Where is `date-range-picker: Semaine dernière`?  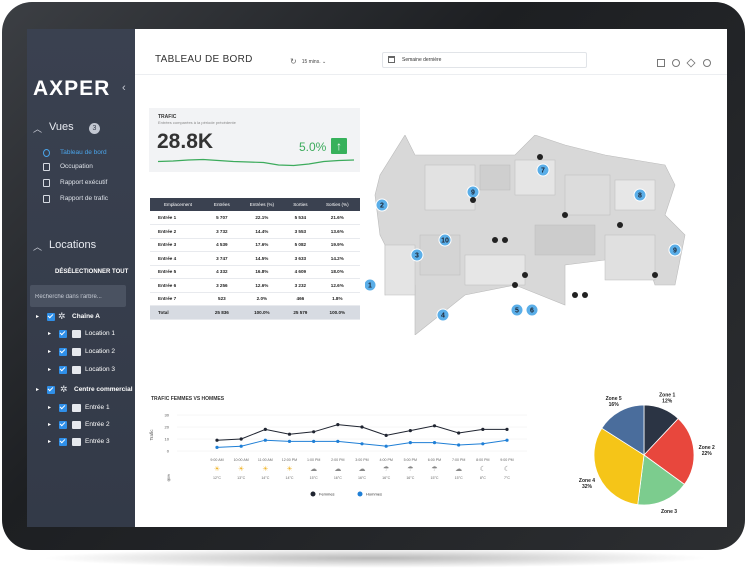
date-range-picker: Semaine dernière is located at coordinates (484, 60).